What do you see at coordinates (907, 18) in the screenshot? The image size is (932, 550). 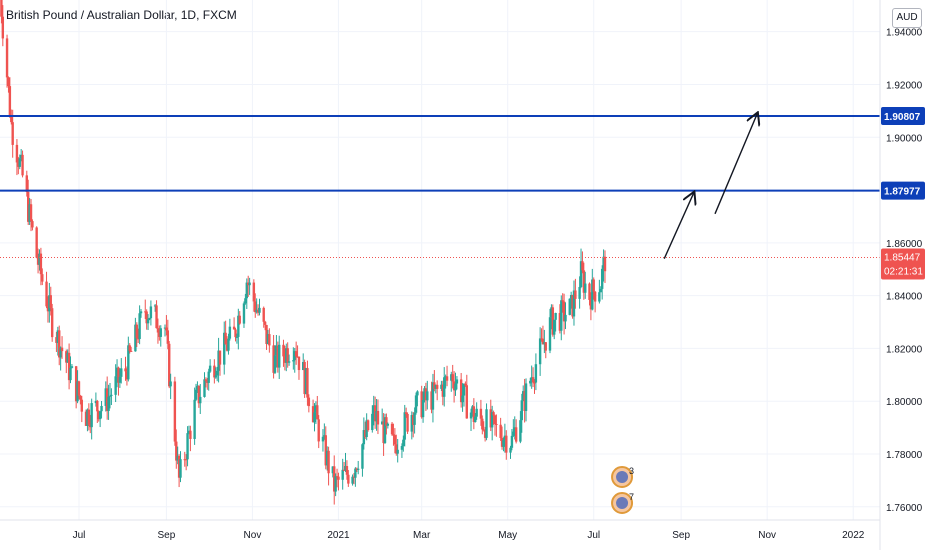 I see `currency-button: AUD` at bounding box center [907, 18].